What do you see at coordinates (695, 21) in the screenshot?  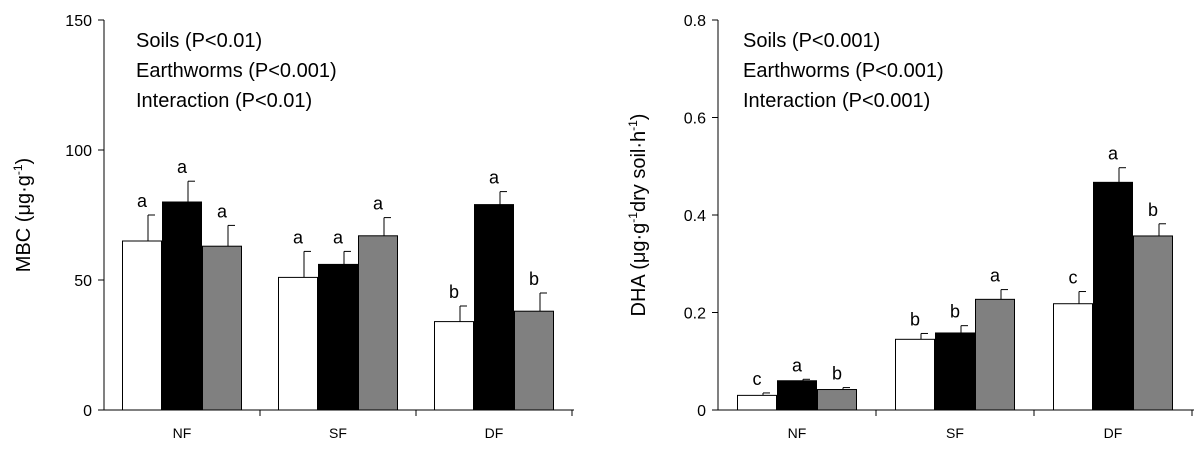 I see `y-tick-label: 0.8` at bounding box center [695, 21].